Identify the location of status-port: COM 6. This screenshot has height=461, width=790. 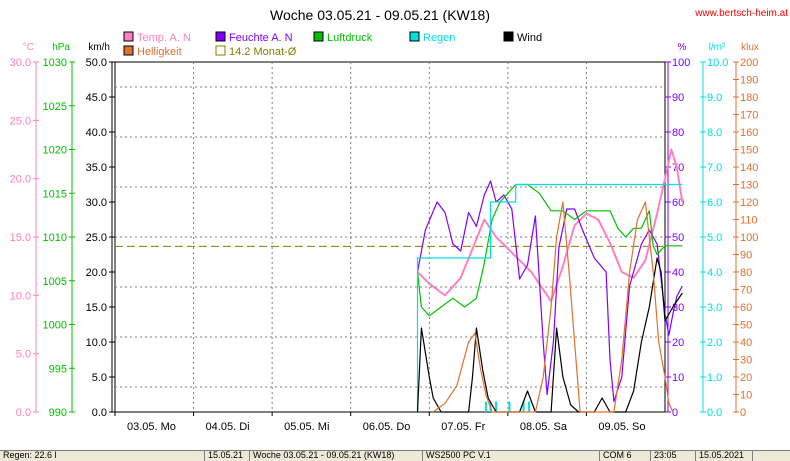
(625, 456).